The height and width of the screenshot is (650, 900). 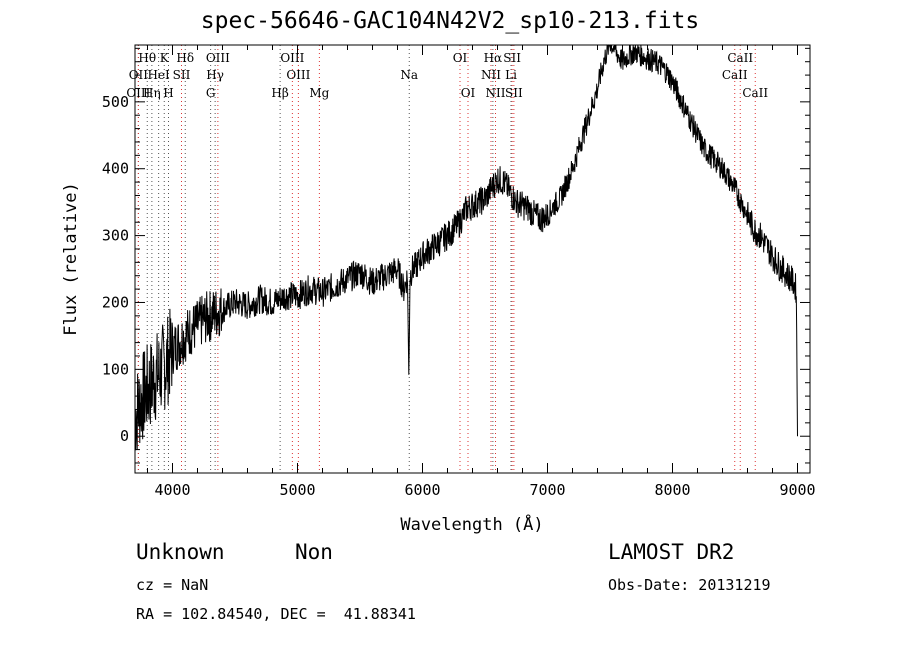 What do you see at coordinates (115, 102) in the screenshot?
I see `y-tick-label-500: 500` at bounding box center [115, 102].